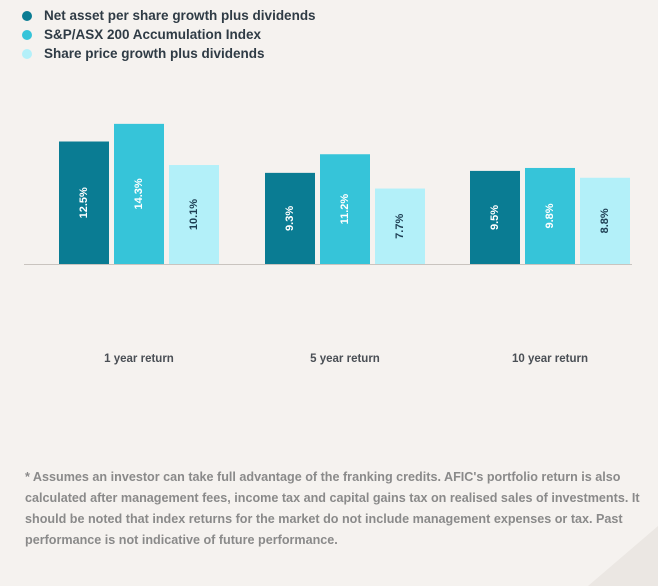 The width and height of the screenshot is (658, 586). What do you see at coordinates (27, 53) in the screenshot?
I see `legend-swatch-share-price` at bounding box center [27, 53].